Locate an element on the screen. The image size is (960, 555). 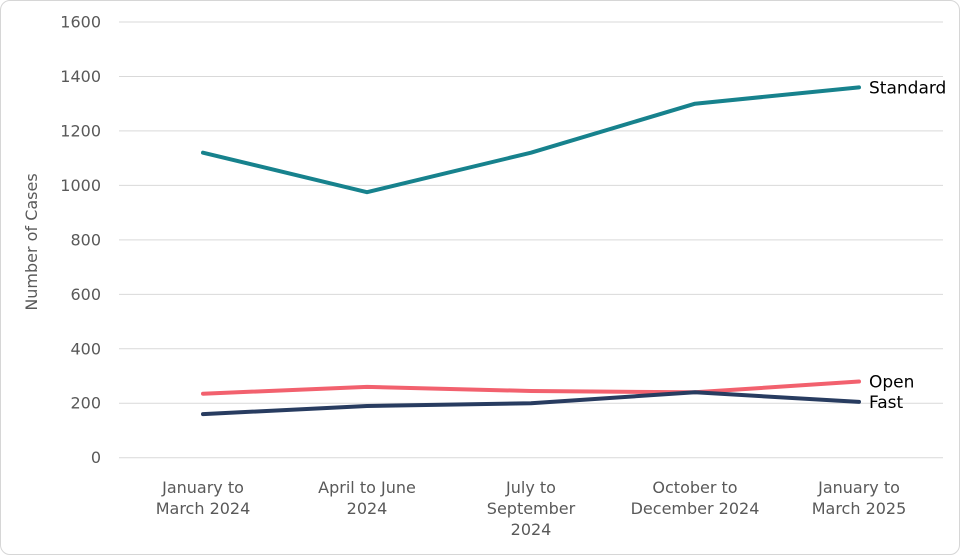
series-line-open is located at coordinates (531, 387).